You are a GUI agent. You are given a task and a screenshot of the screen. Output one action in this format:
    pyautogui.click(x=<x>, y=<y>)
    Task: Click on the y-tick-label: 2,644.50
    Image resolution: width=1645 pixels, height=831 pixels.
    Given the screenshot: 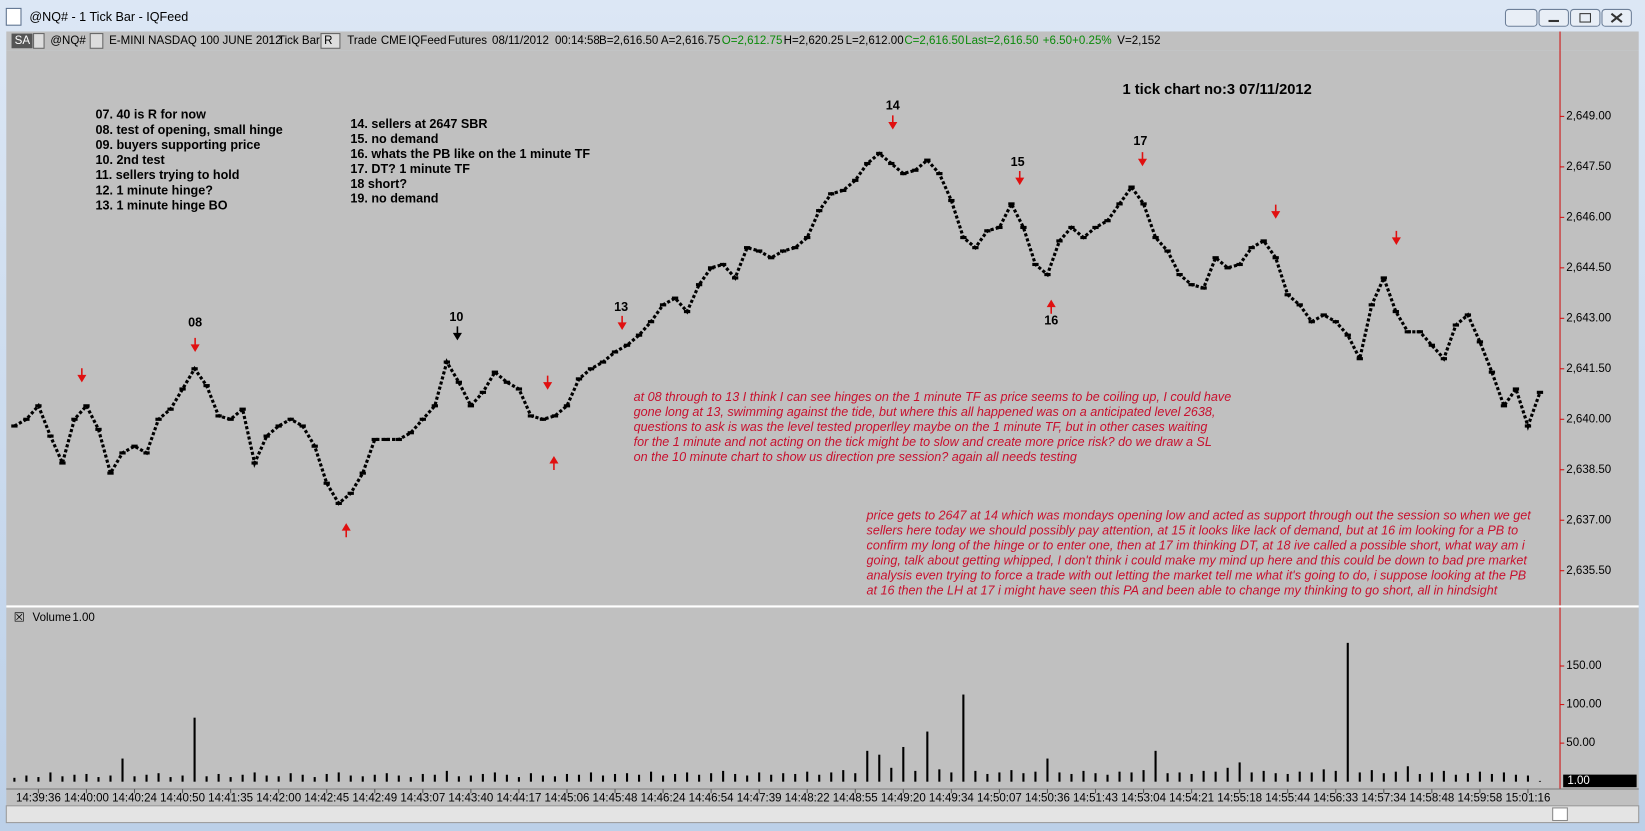 What is the action you would take?
    pyautogui.click(x=1588, y=268)
    